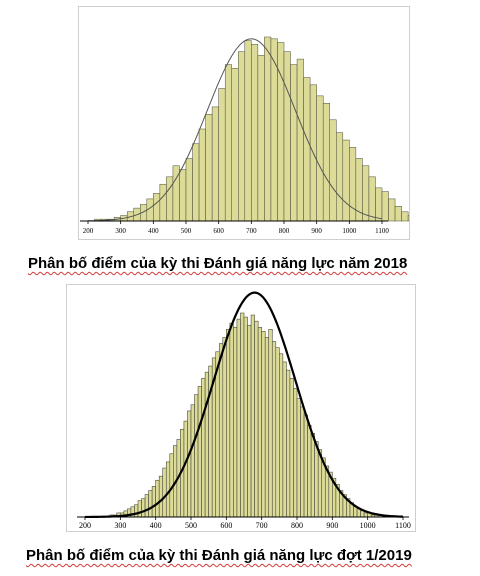 The image size is (480, 576). I want to click on x-tick-label: 1100, so click(382, 231).